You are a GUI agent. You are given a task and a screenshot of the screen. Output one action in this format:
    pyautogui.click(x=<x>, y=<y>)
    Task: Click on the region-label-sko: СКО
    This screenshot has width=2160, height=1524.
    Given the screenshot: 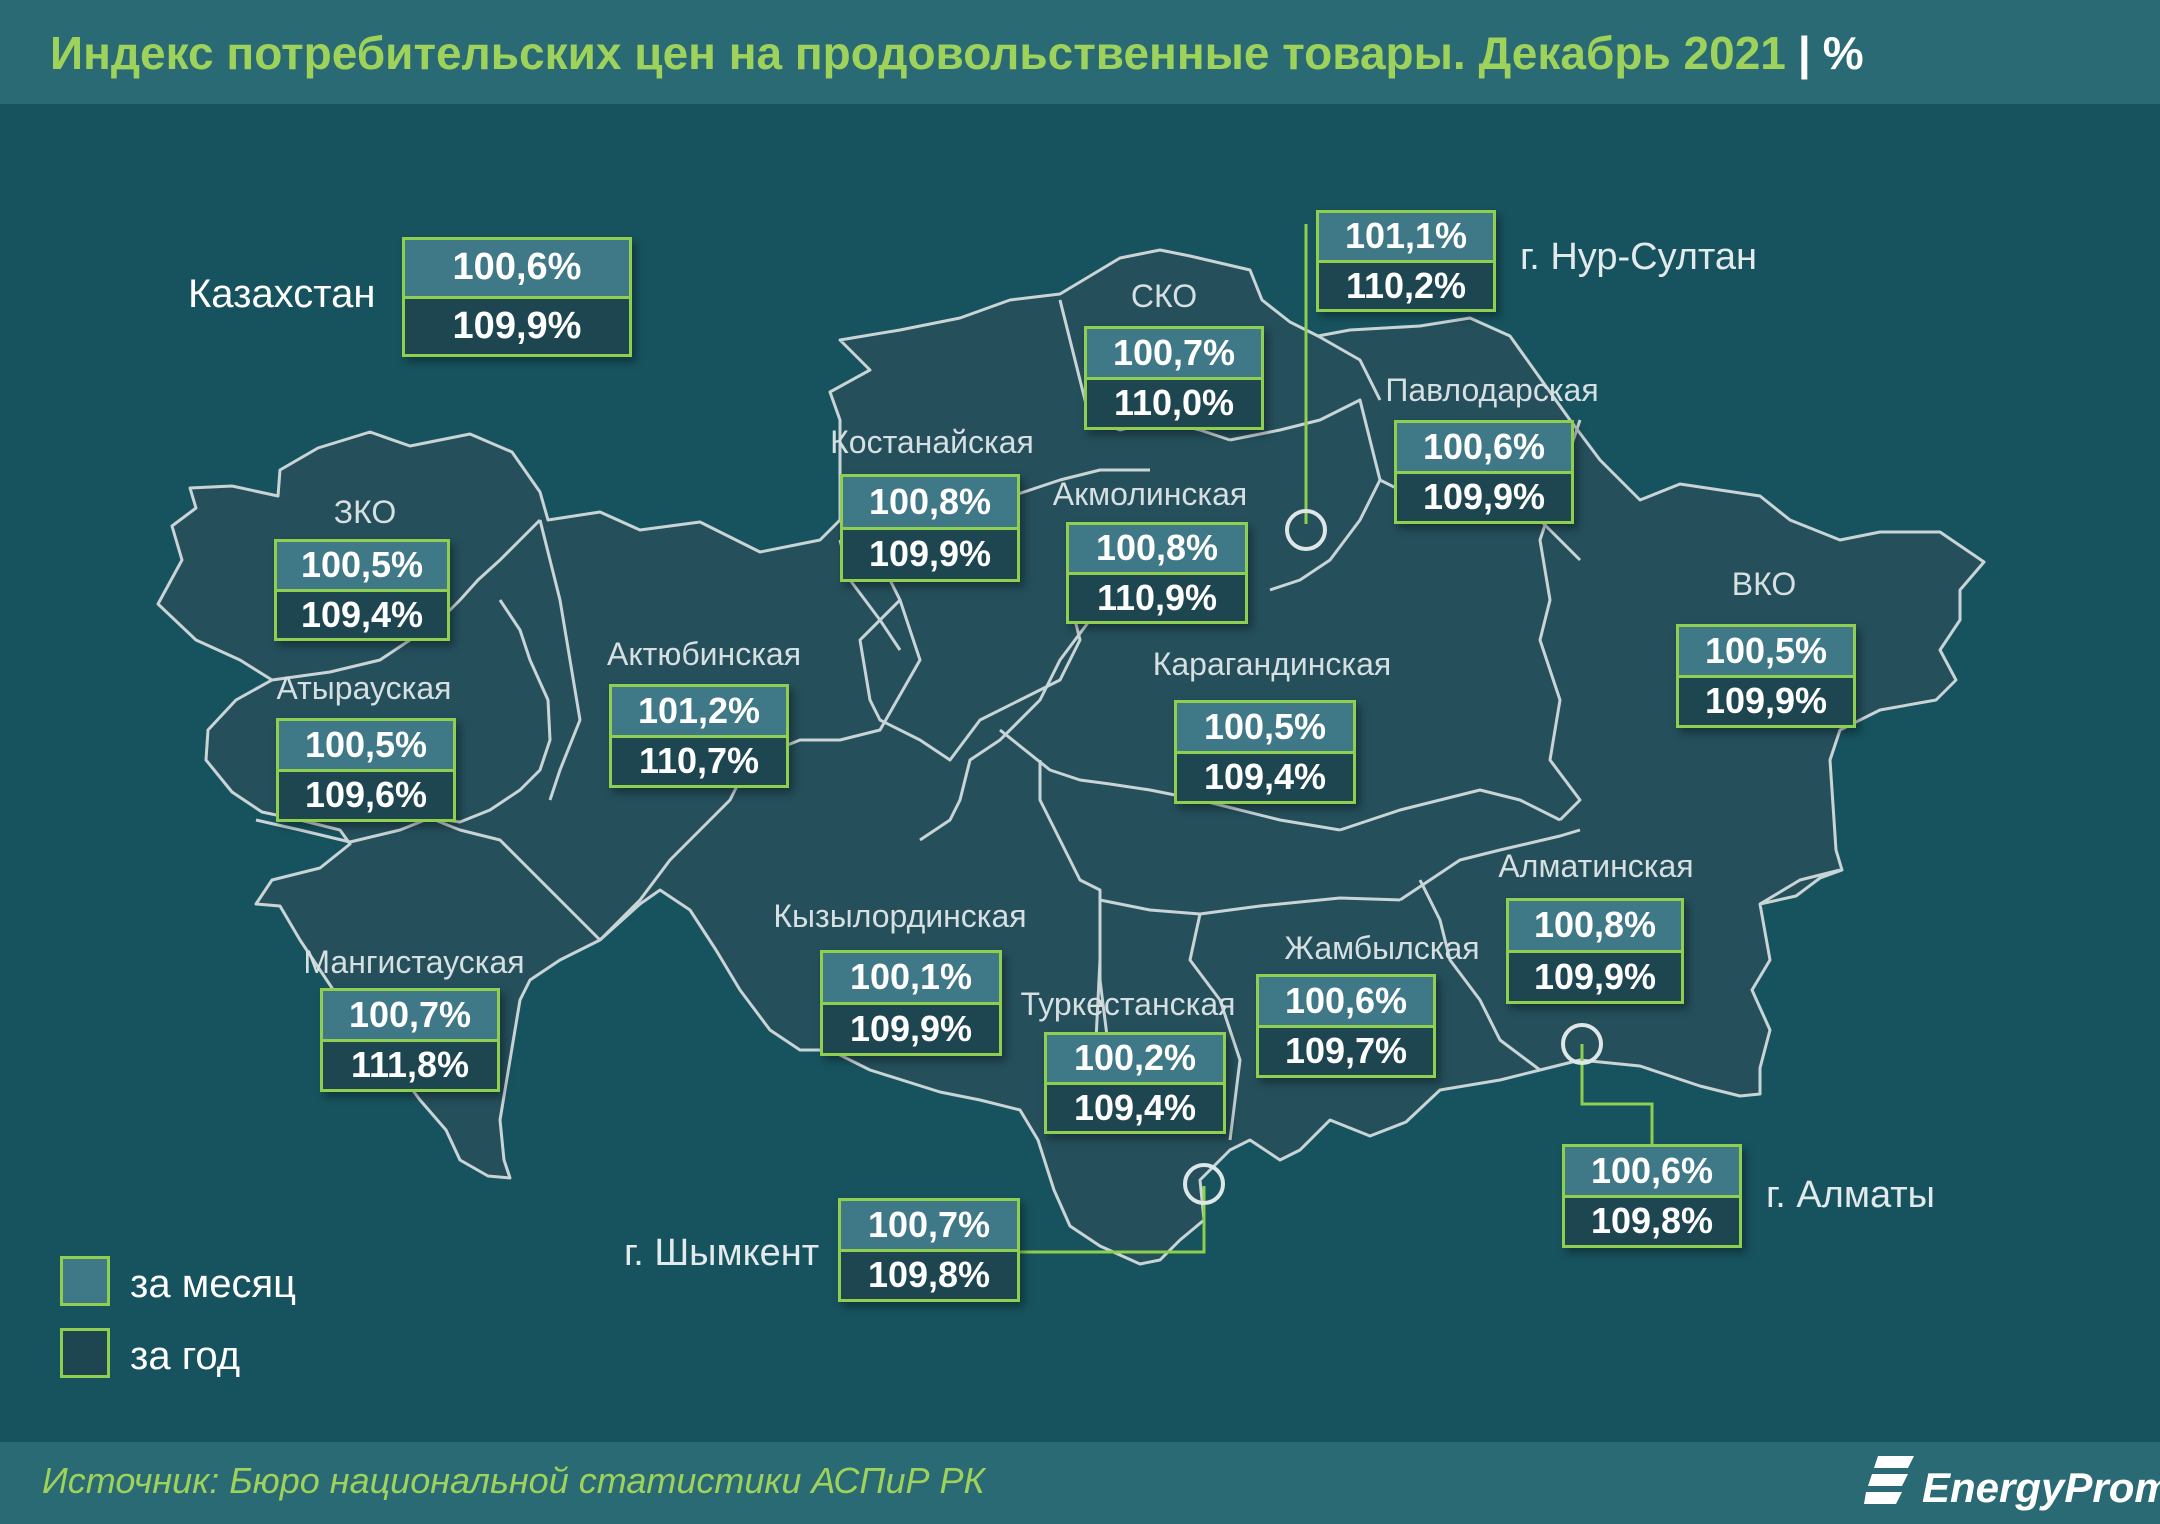 What is the action you would take?
    pyautogui.click(x=1164, y=296)
    